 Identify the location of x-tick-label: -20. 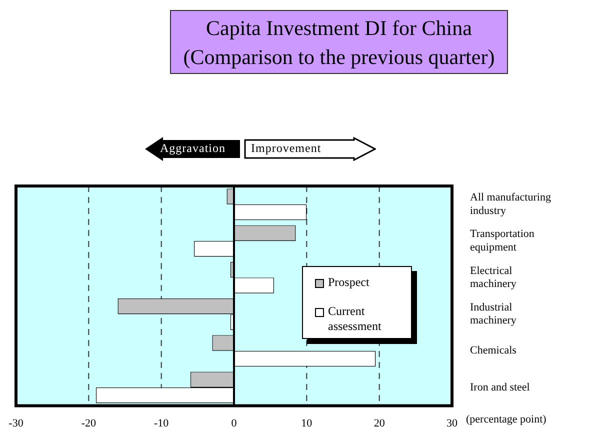
(88, 423).